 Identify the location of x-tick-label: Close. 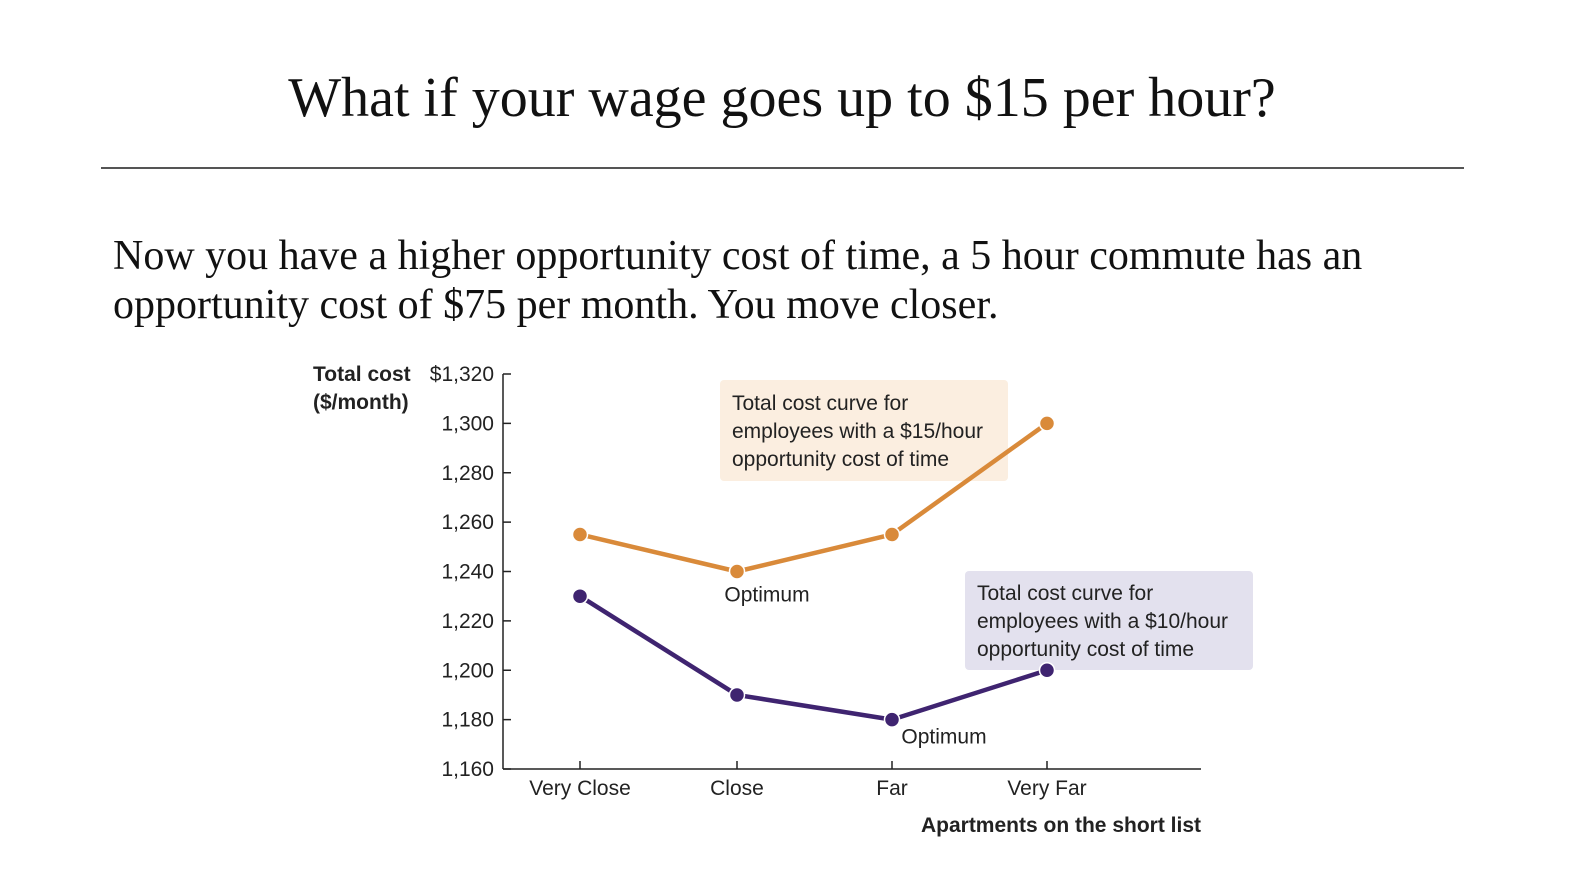
(737, 788).